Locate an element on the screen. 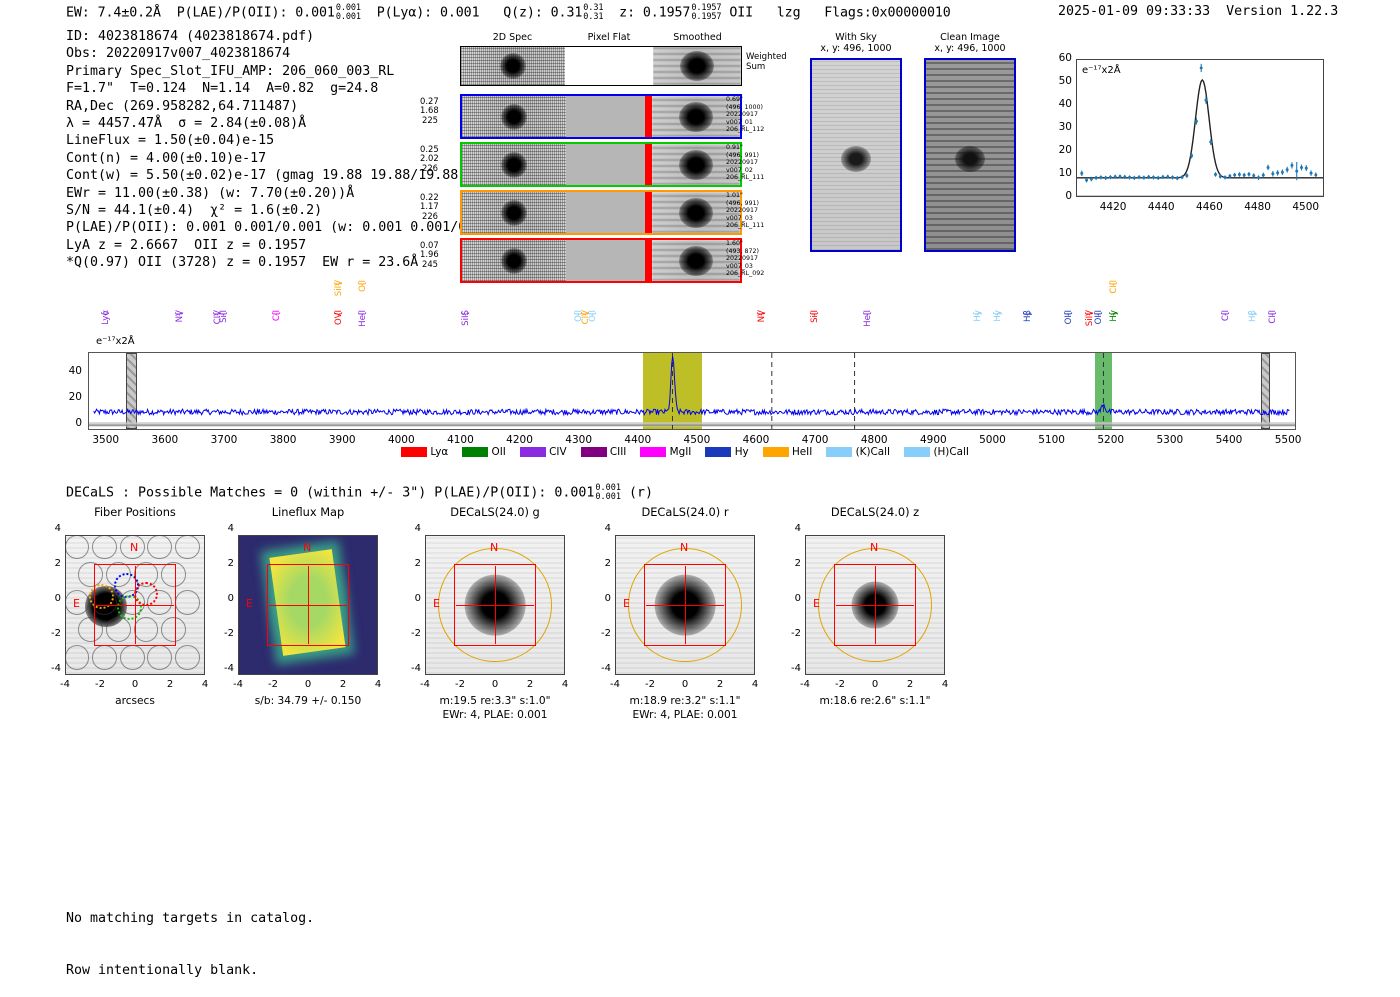 The width and height of the screenshot is (1400, 997). zoom-xtick: 4420 is located at coordinates (1113, 207).